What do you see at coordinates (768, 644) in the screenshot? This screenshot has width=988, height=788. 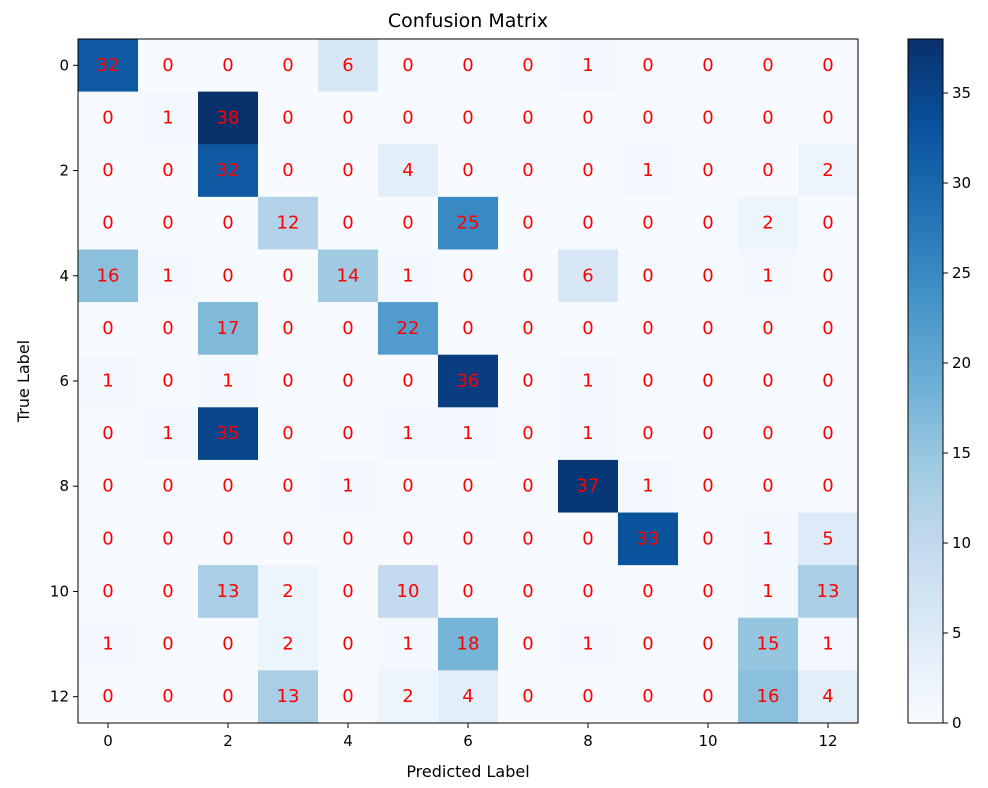 I see `cell-value-label: 15` at bounding box center [768, 644].